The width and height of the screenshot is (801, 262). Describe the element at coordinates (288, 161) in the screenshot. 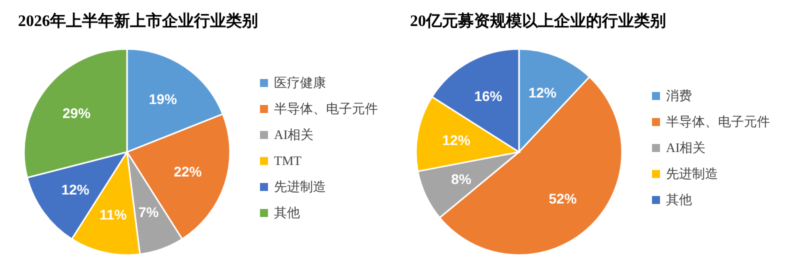

I see `legend-label: TMT` at that location.